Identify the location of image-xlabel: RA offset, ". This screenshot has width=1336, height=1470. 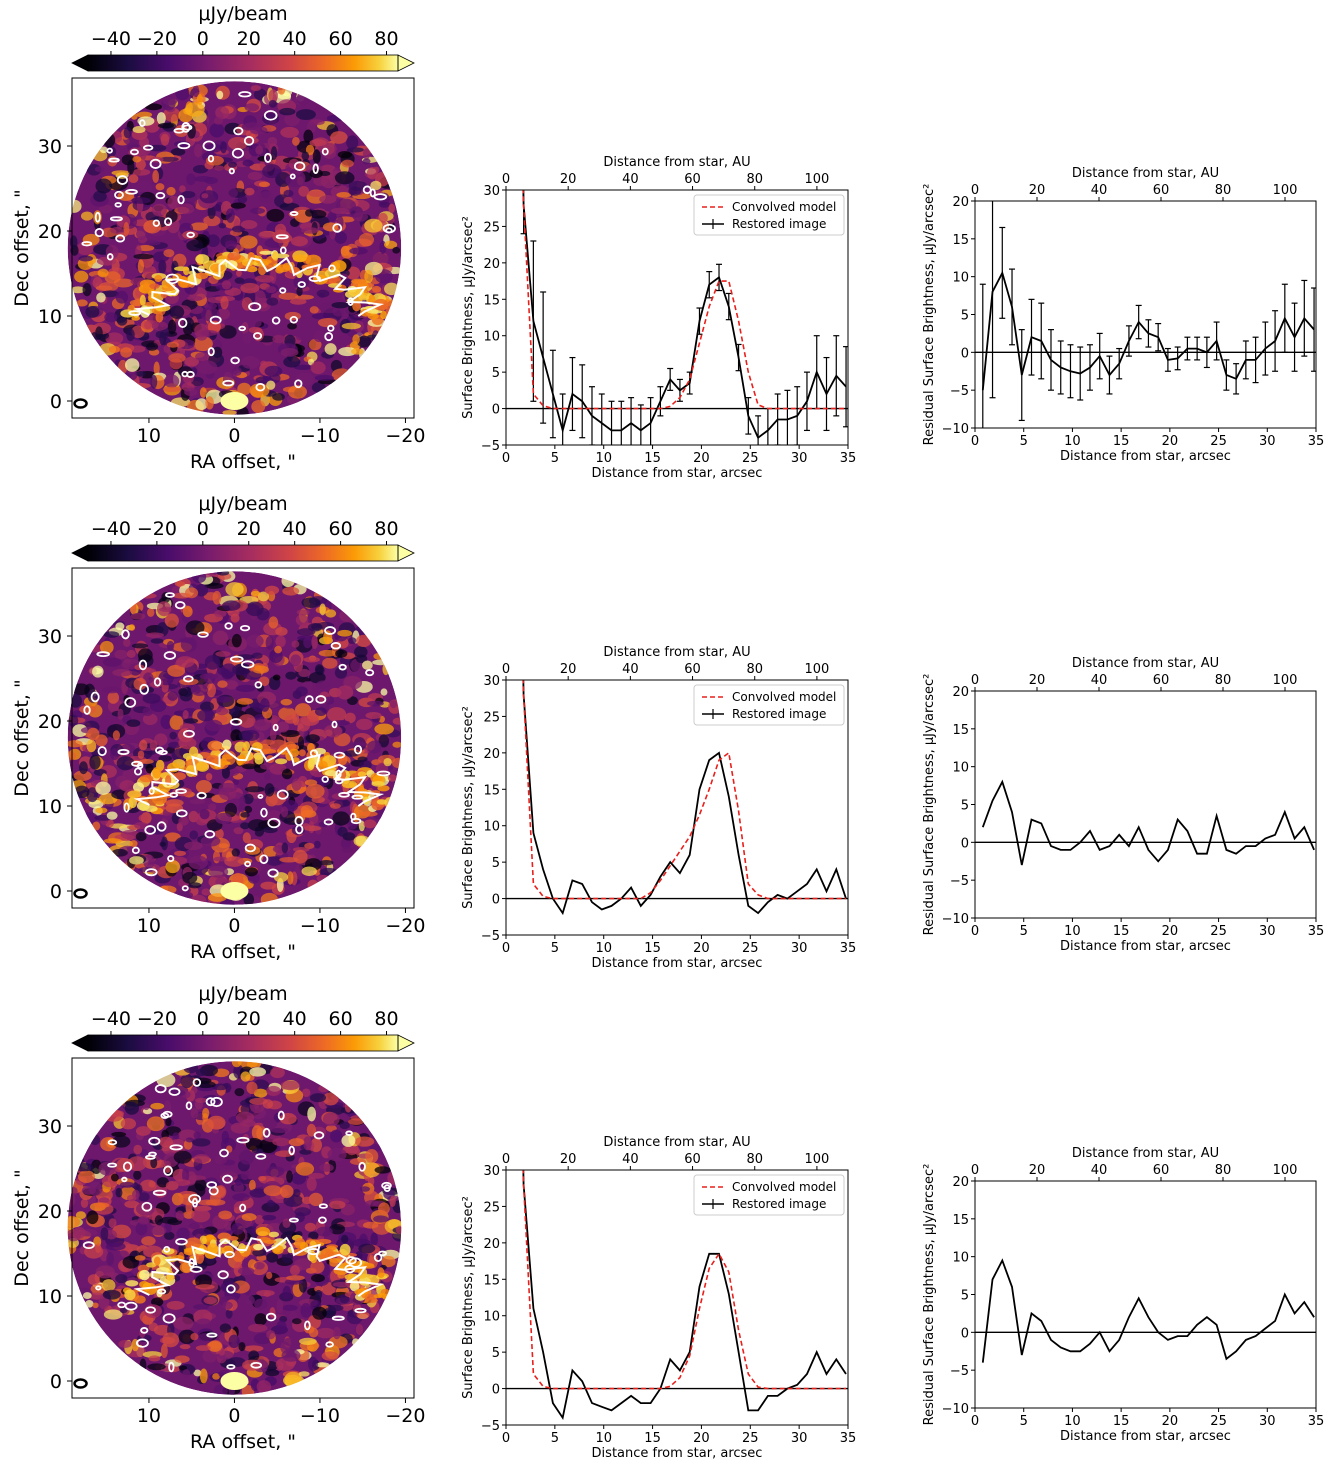
(243, 952).